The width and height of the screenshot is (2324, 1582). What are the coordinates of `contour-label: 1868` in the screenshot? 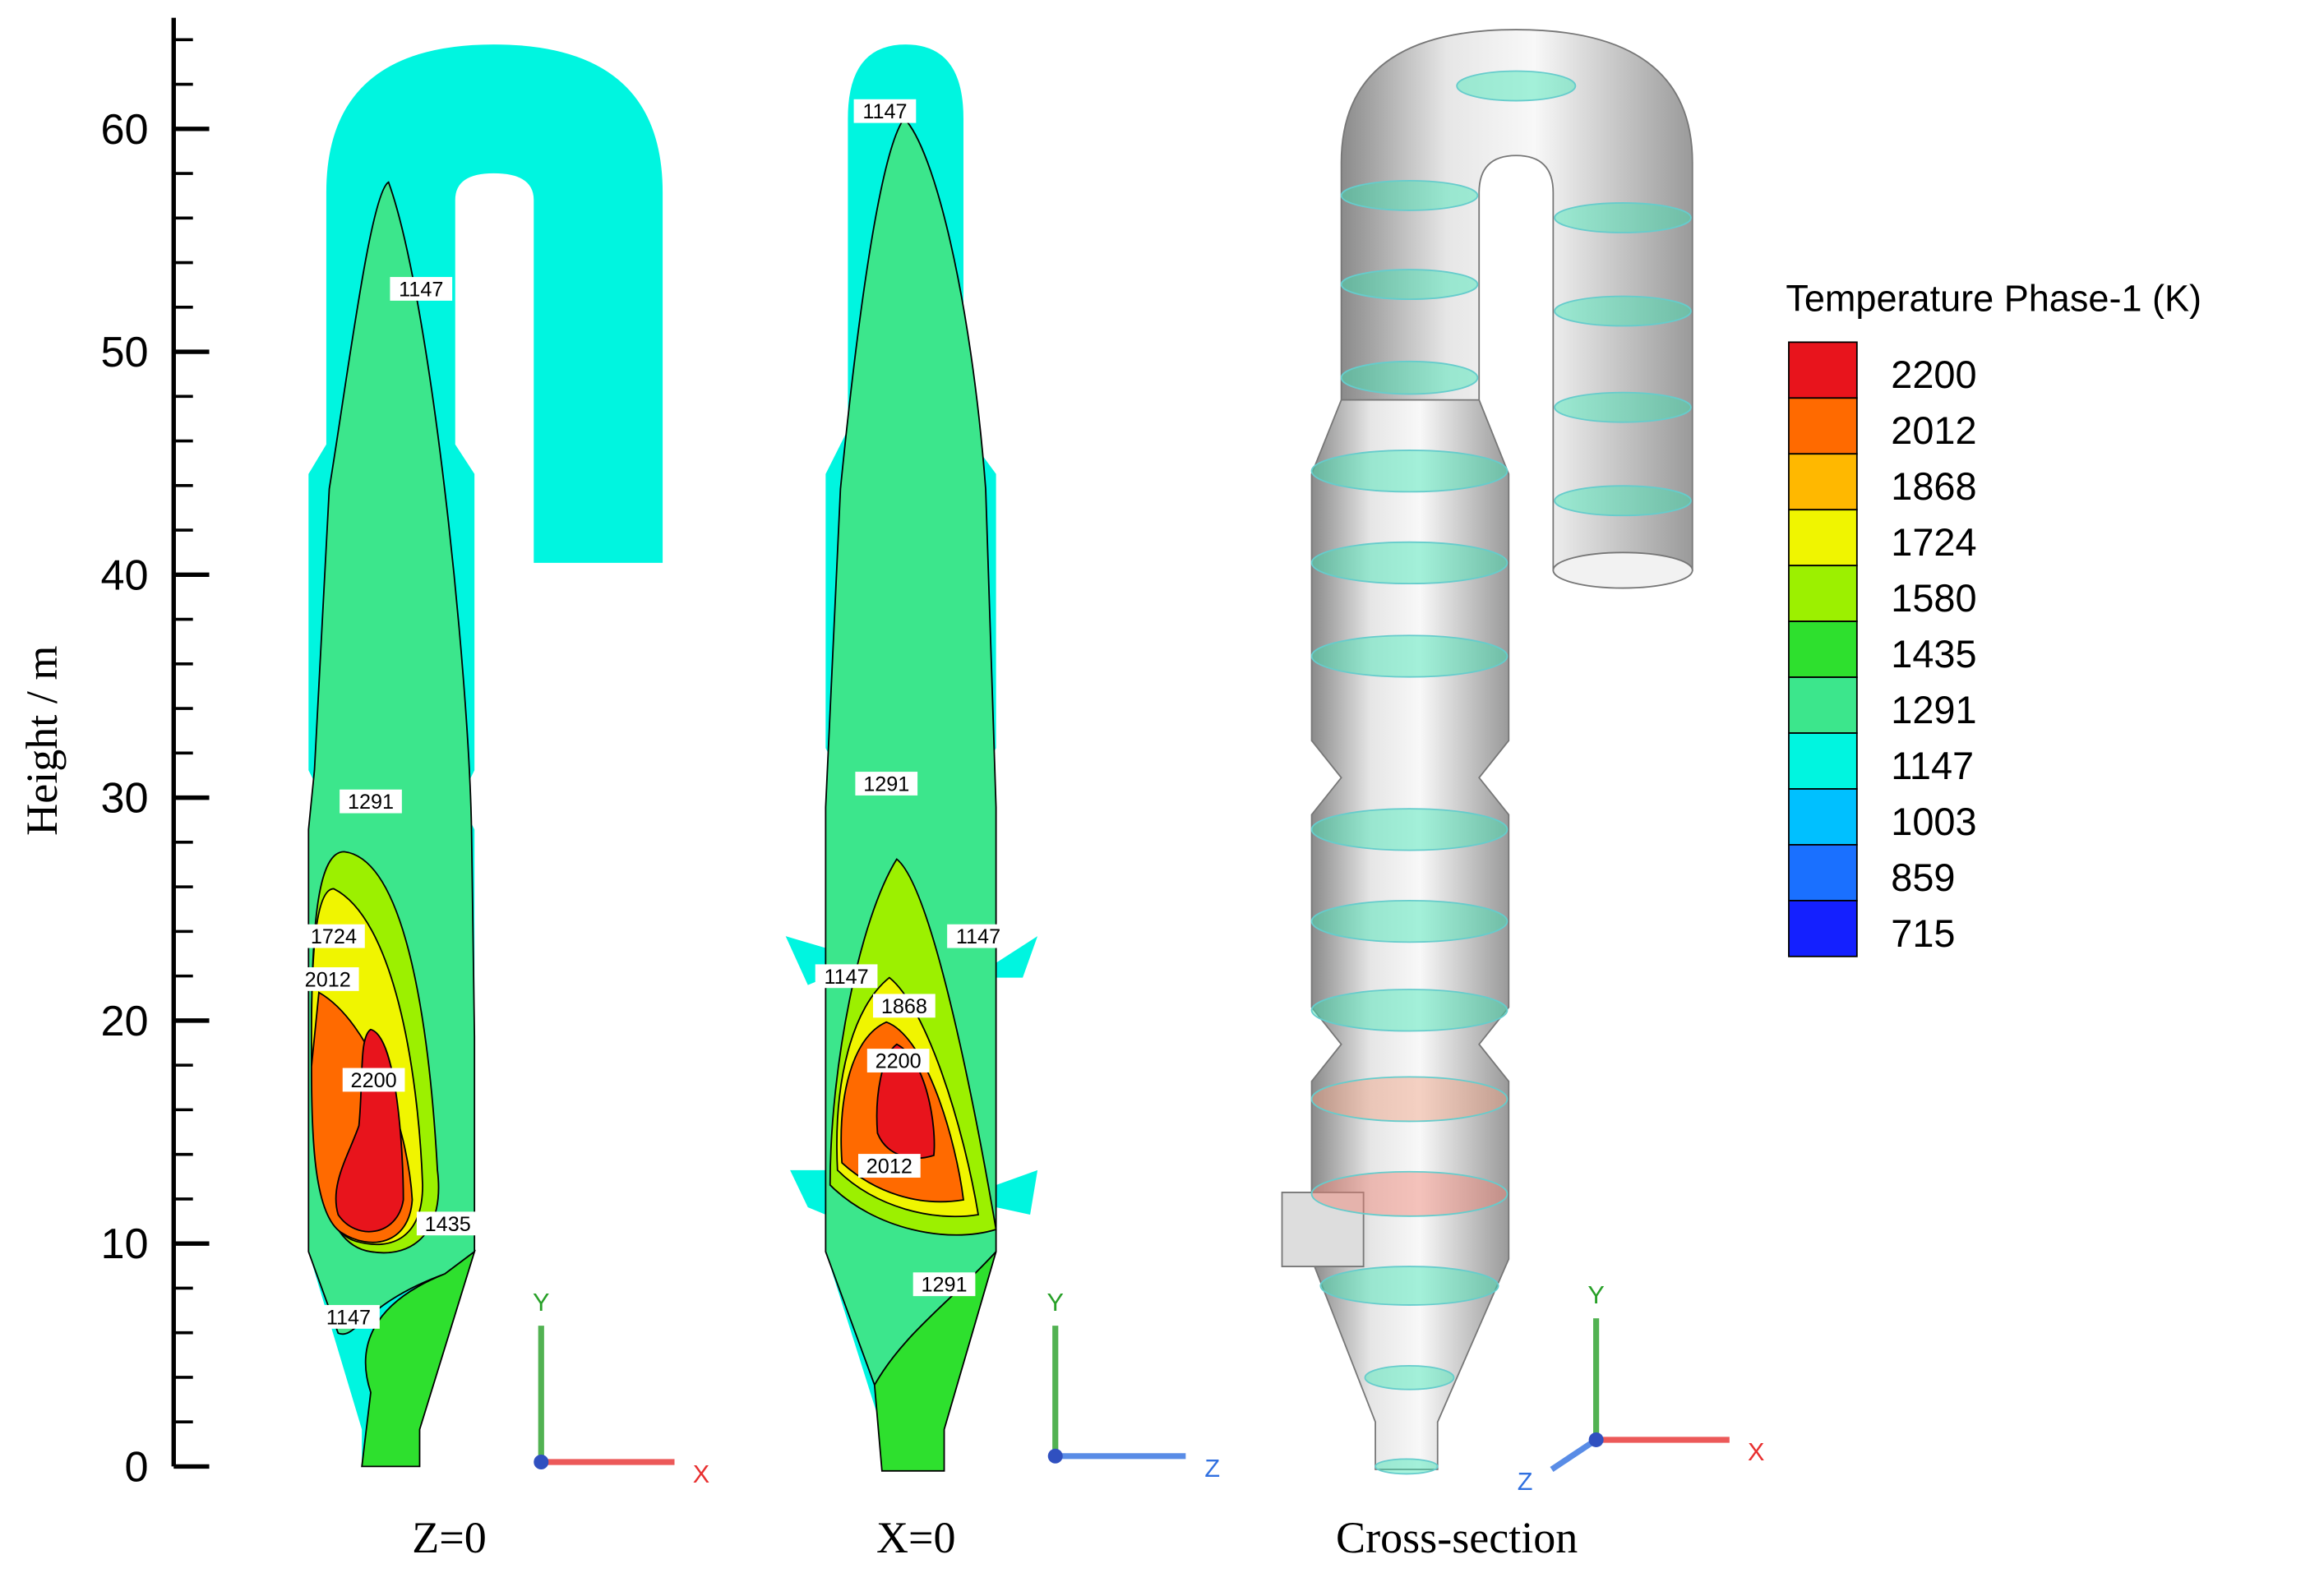 It's located at (904, 1006).